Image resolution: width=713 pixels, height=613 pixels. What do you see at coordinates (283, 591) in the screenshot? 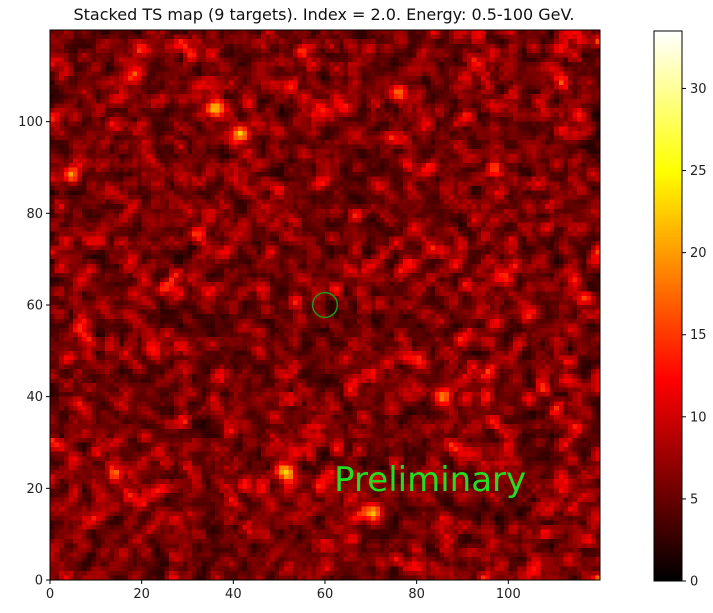
I see `x-axis: 0 20 40 60 80 100` at bounding box center [283, 591].